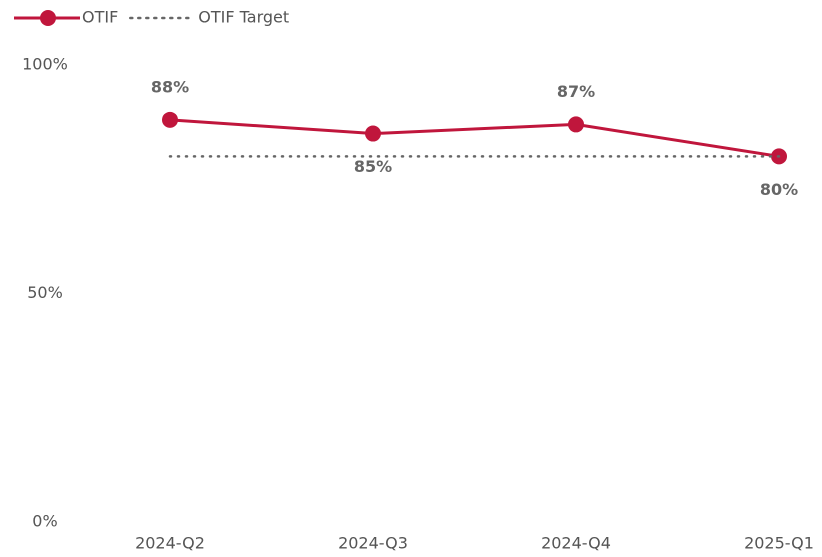 The image size is (822, 557). Describe the element at coordinates (779, 543) in the screenshot. I see `x-tick-label: 2025-Q1` at that location.